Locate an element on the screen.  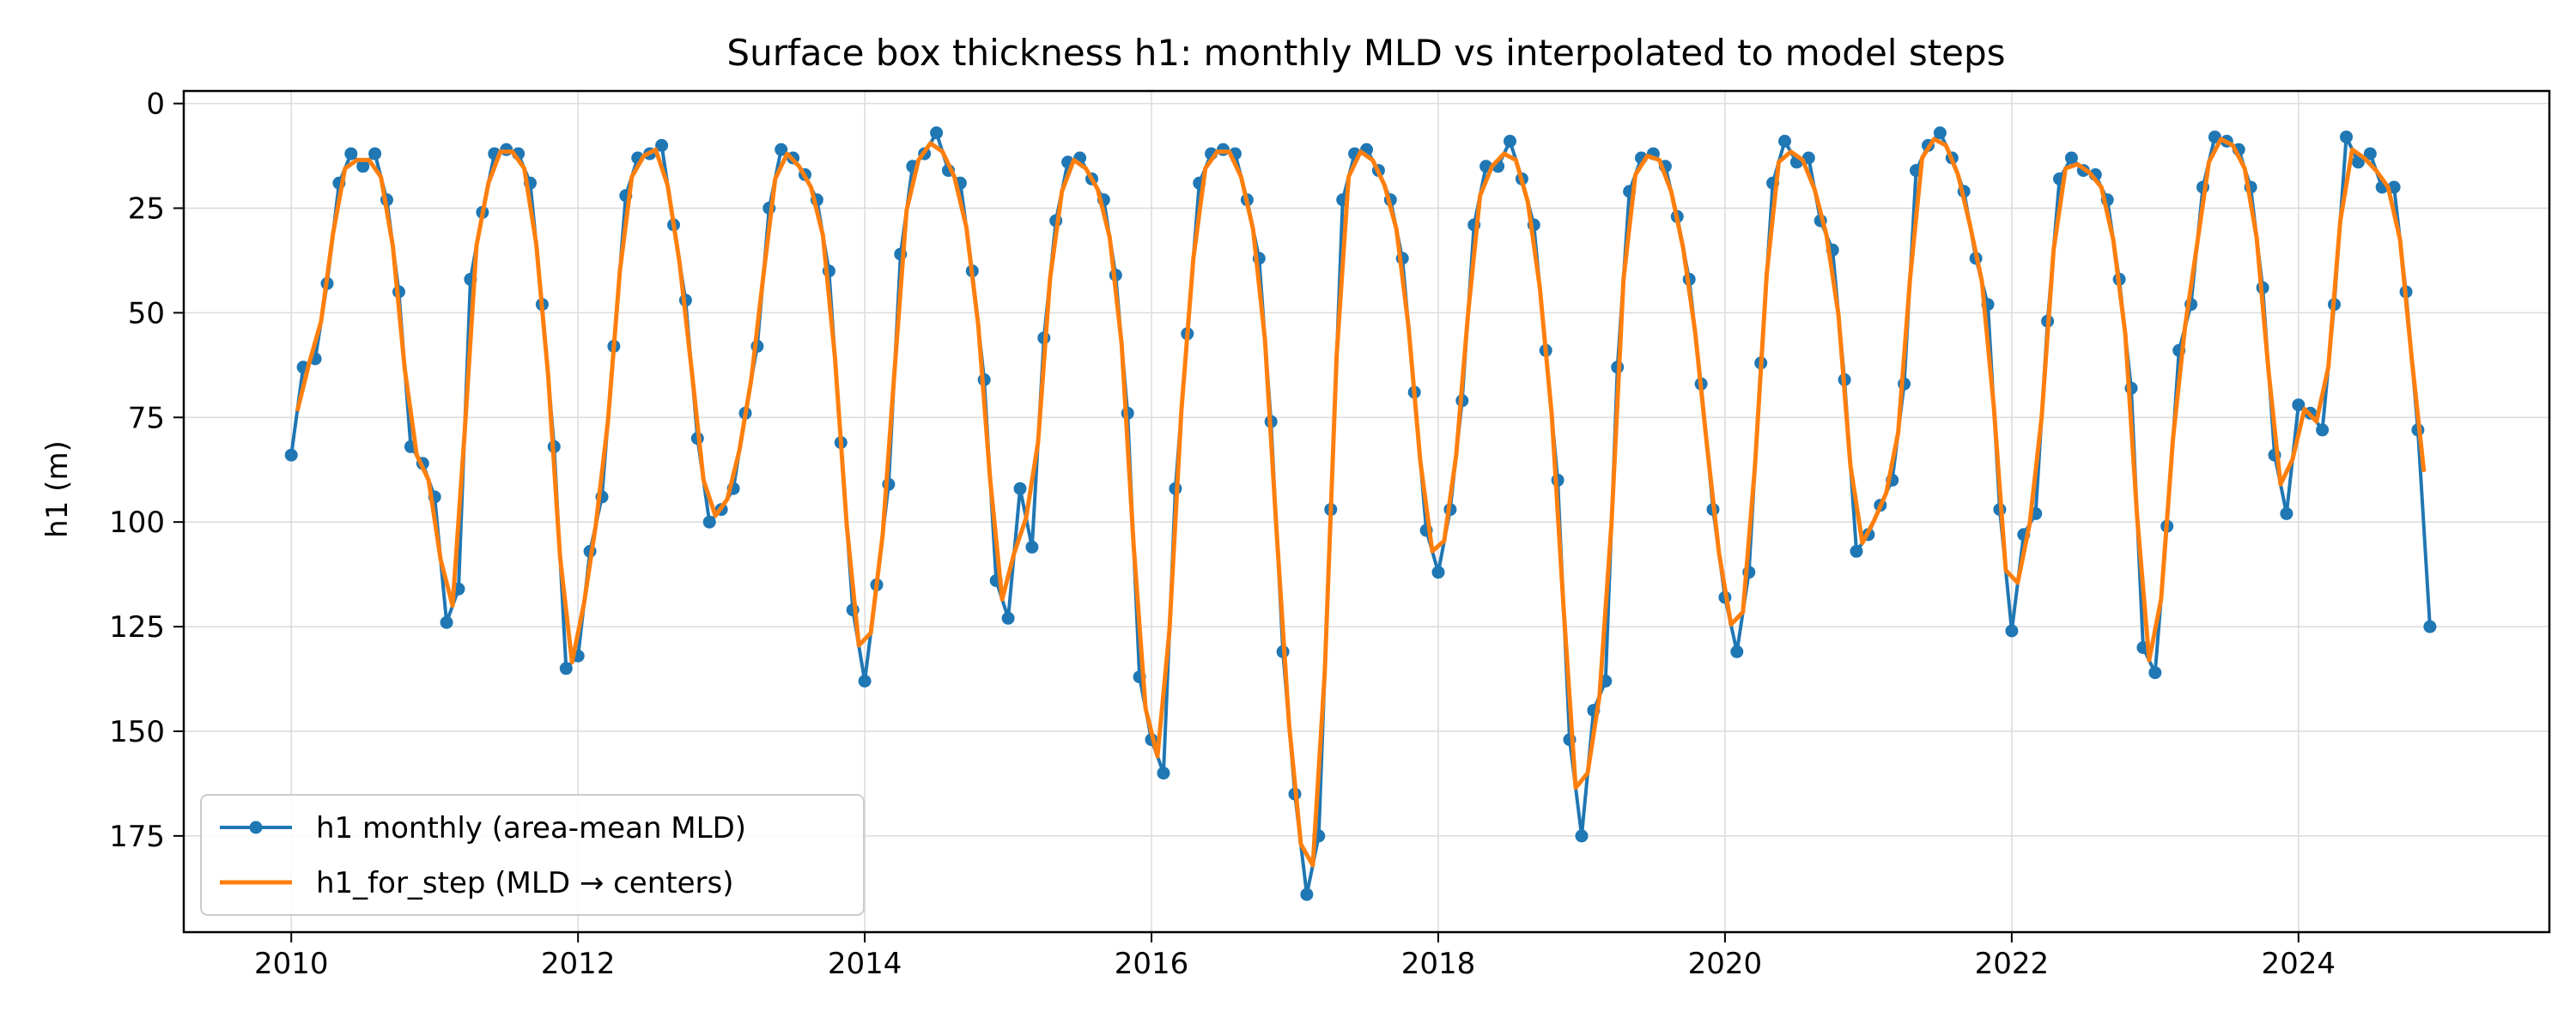
x-tick-label: 2018 is located at coordinates (1438, 964).